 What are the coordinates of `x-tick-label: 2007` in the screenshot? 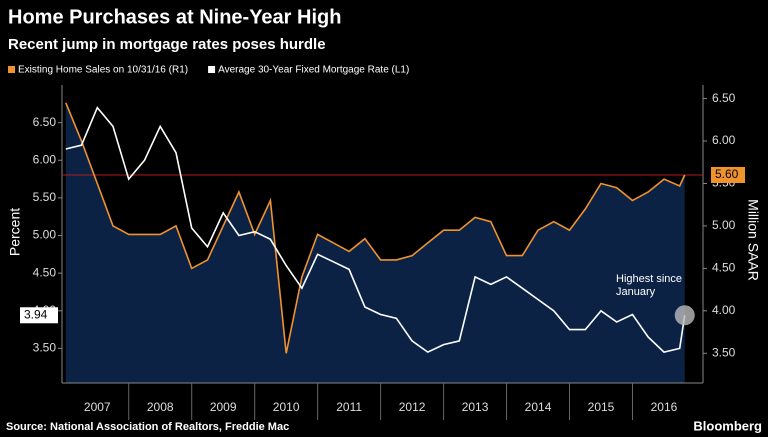 It's located at (97, 407).